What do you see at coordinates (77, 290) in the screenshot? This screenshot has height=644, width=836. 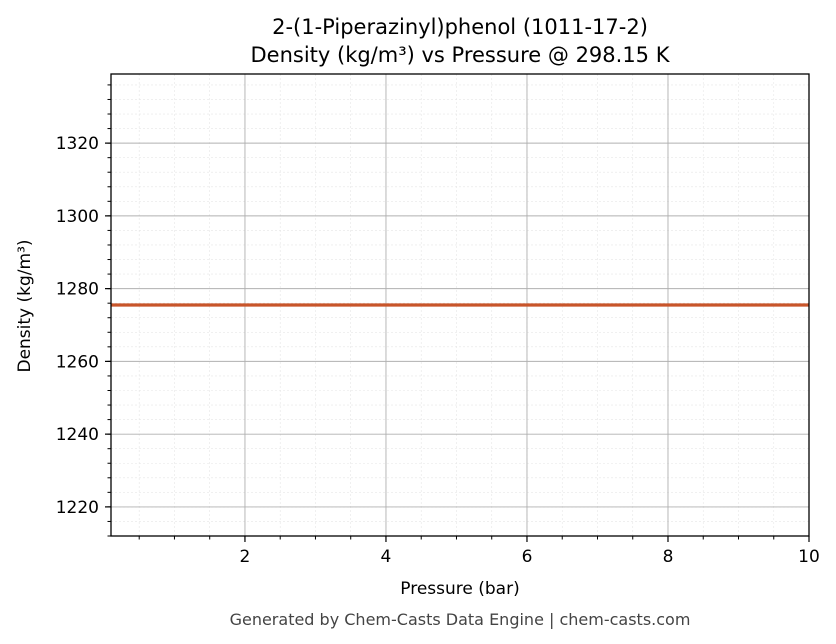 I see `y-tick-label: 1280` at bounding box center [77, 290].